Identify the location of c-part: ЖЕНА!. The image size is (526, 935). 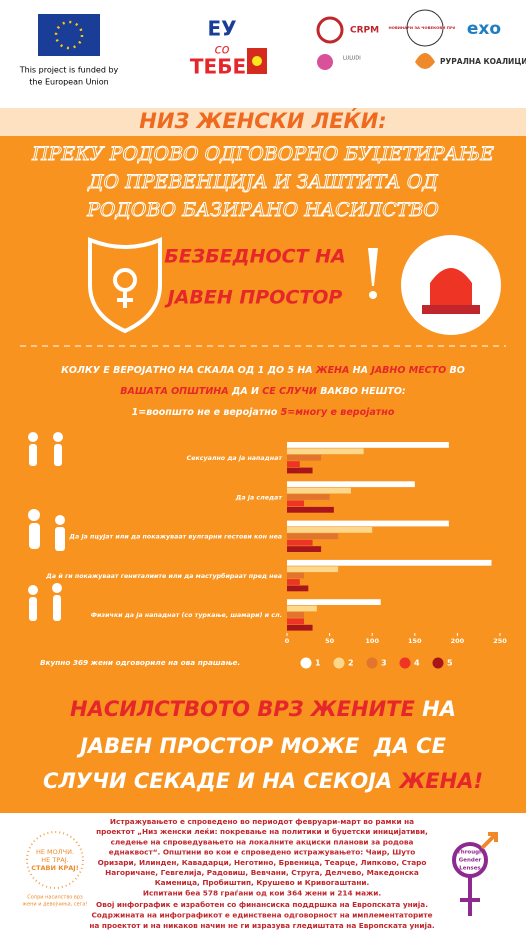
(440, 781).